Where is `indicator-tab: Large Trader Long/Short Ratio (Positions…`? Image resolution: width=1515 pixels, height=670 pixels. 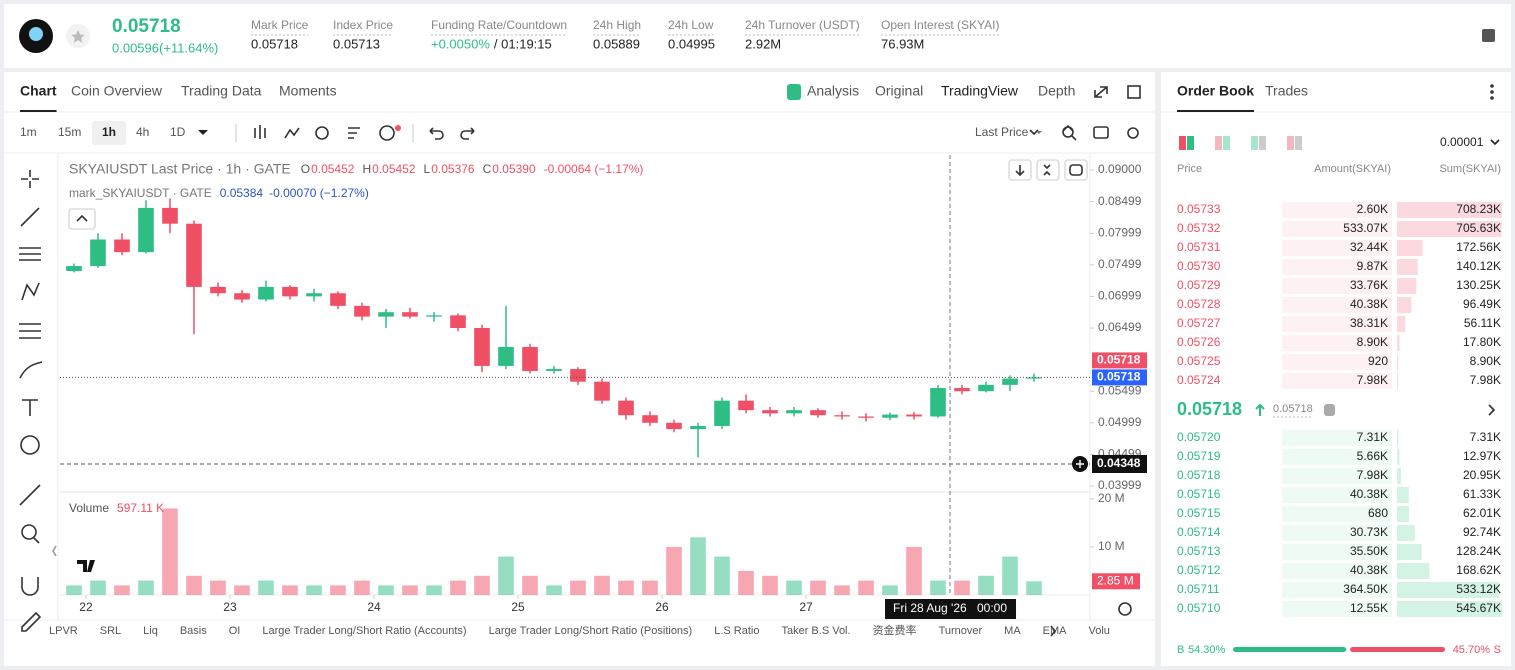
indicator-tab: Large Trader Long/Short Ratio (Positions… is located at coordinates (591, 631).